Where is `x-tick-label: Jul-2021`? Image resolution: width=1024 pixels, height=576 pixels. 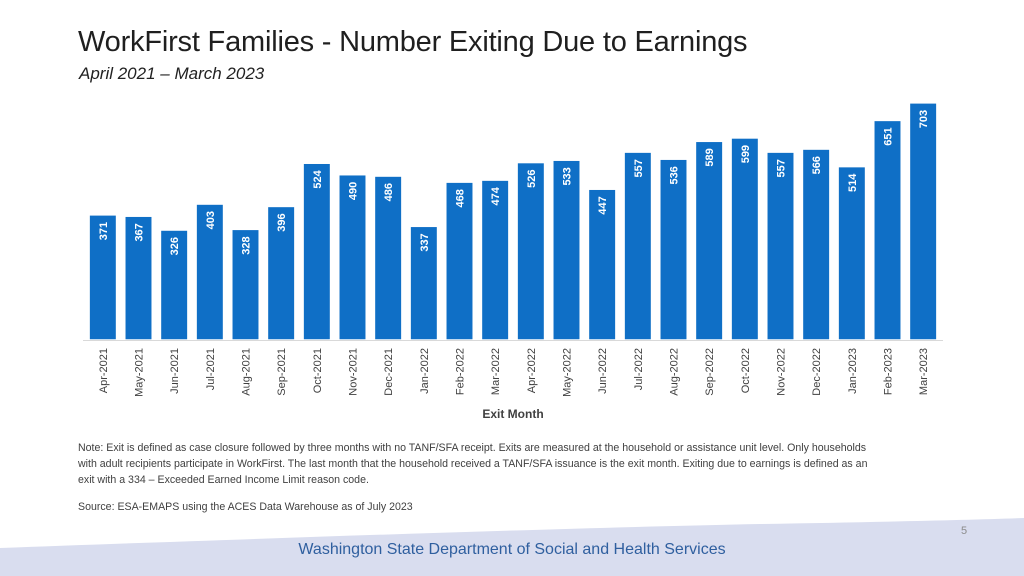 x-tick-label: Jul-2021 is located at coordinates (211, 369).